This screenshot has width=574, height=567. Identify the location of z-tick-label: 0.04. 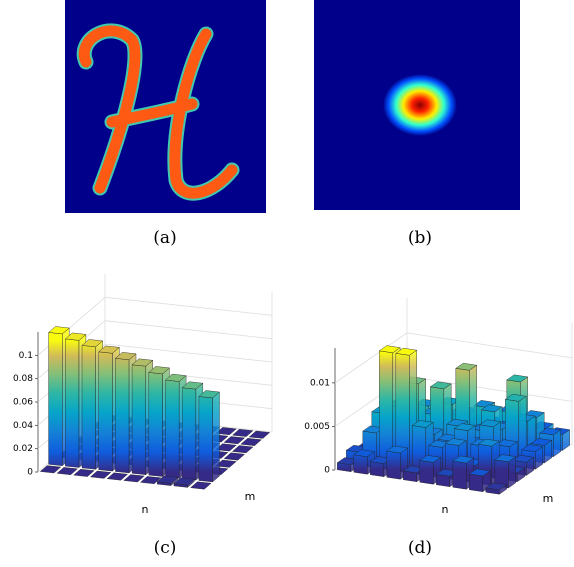
(23, 426).